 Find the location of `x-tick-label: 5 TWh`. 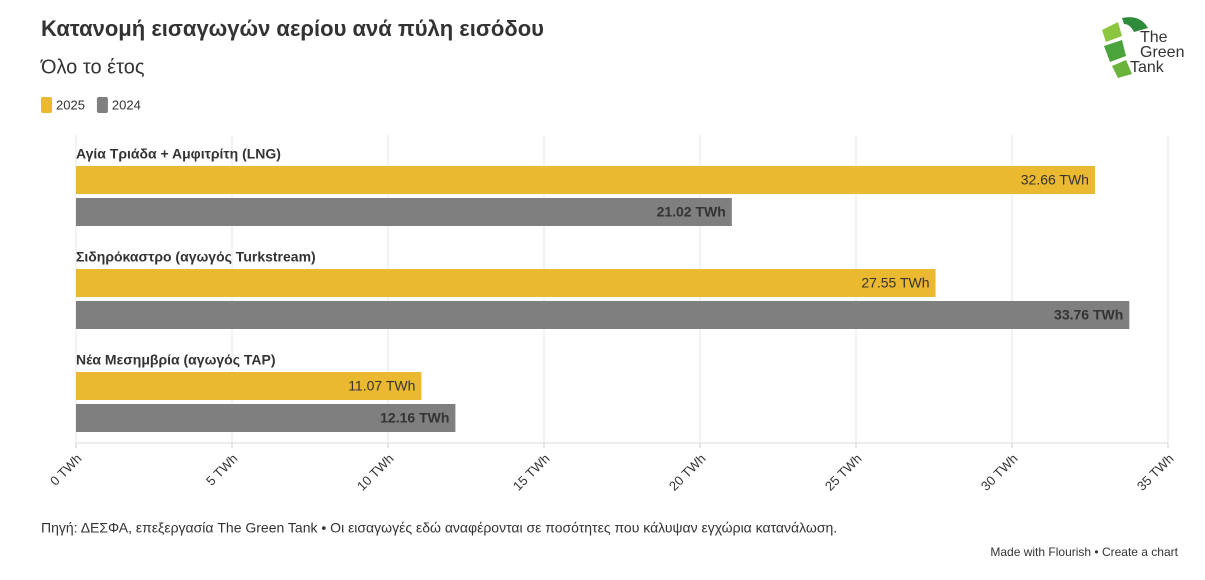

x-tick-label: 5 TWh is located at coordinates (222, 470).